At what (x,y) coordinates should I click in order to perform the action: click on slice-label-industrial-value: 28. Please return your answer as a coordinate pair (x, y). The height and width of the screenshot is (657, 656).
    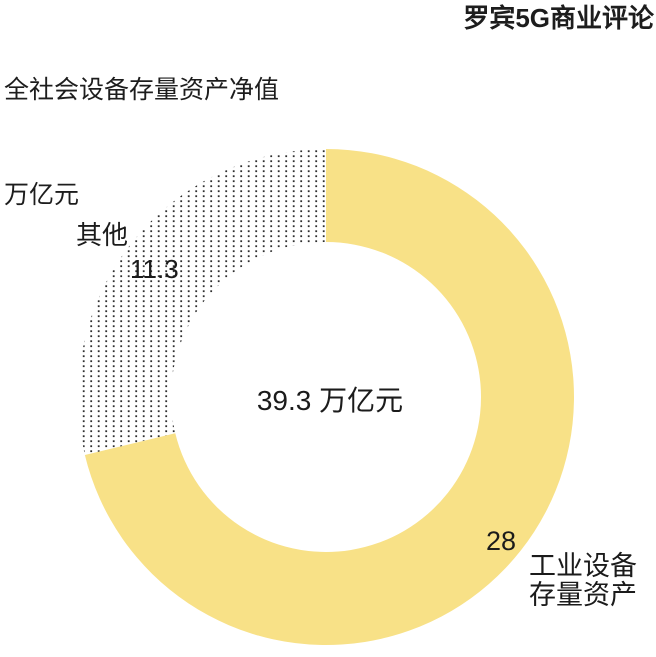
    Looking at the image, I should click on (501, 541).